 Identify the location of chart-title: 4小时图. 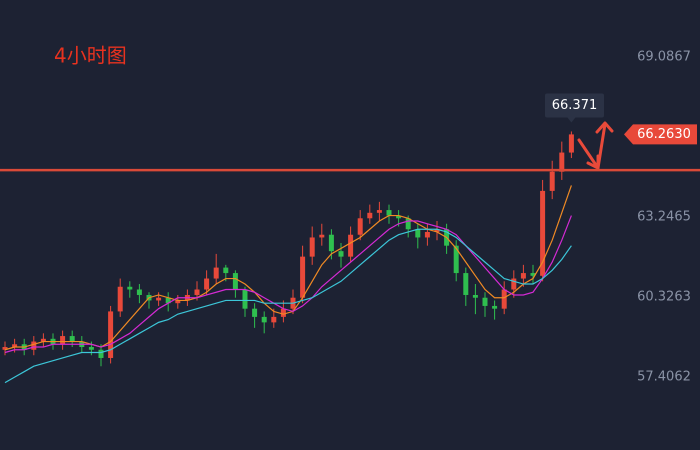
(90, 56).